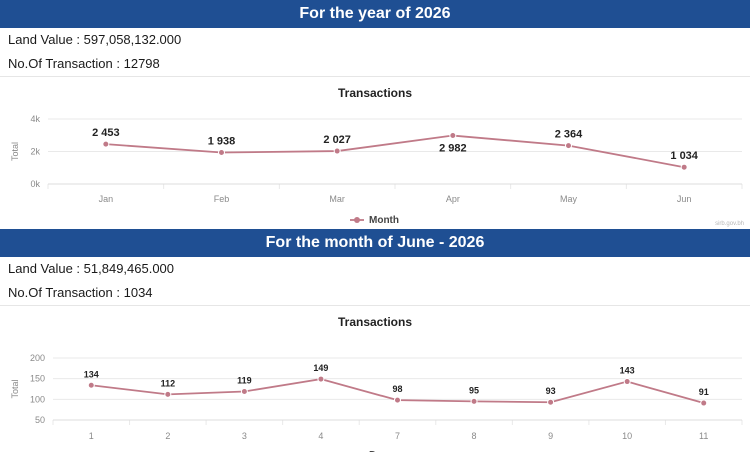 The height and width of the screenshot is (454, 750). What do you see at coordinates (106, 133) in the screenshot?
I see `year-data-label: 2 453` at bounding box center [106, 133].